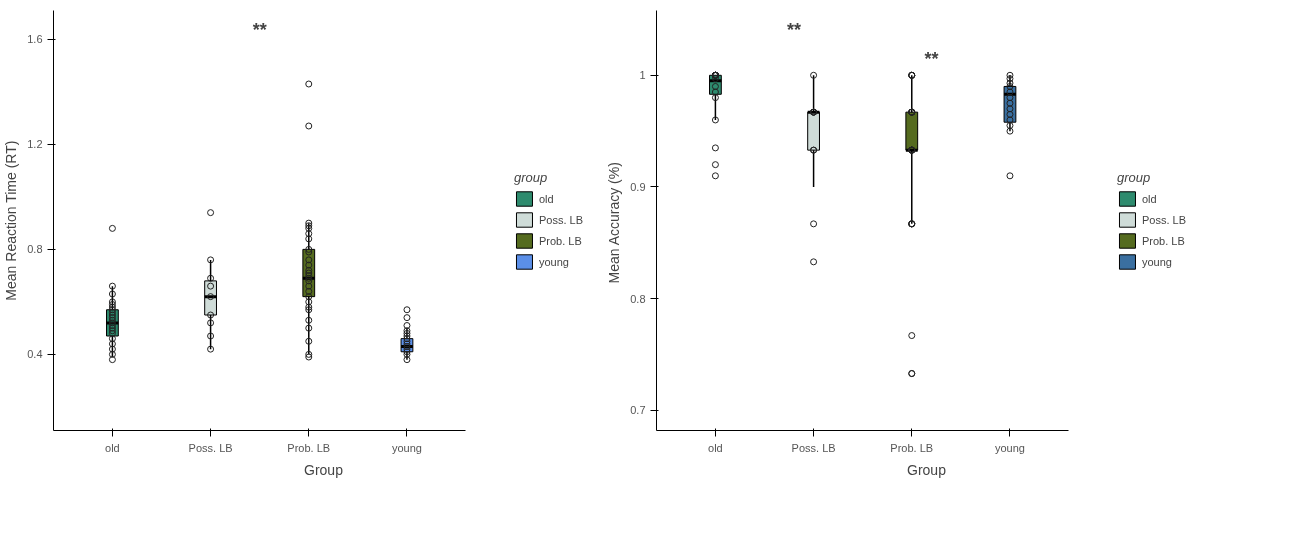  Describe the element at coordinates (642, 75) in the screenshot. I see `y-tick-label: 1` at that location.